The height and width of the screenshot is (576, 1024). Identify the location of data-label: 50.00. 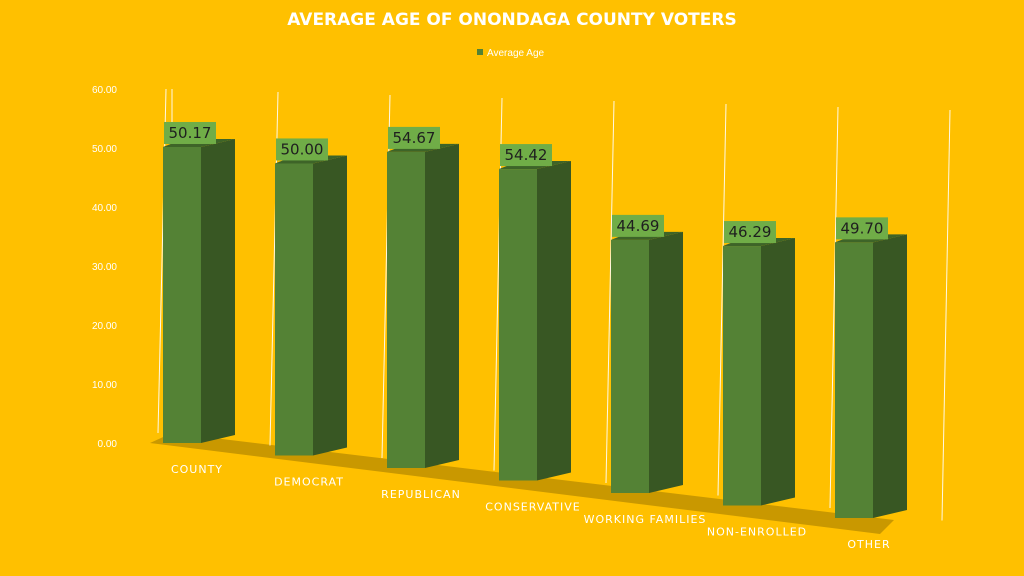
(302, 149).